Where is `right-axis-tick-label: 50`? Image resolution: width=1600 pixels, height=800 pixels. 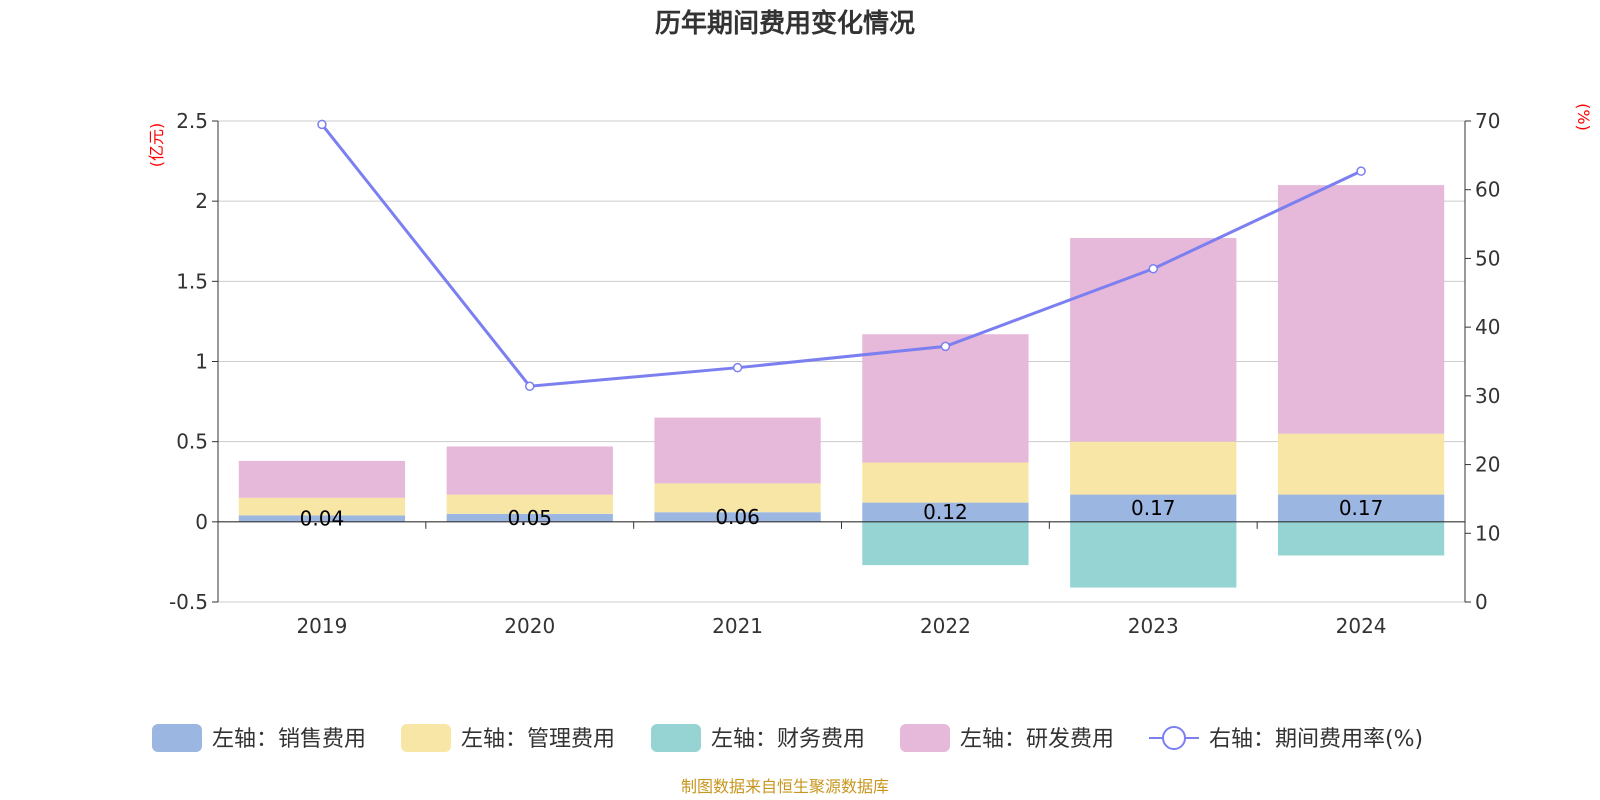
right-axis-tick-label: 50 is located at coordinates (1487, 258).